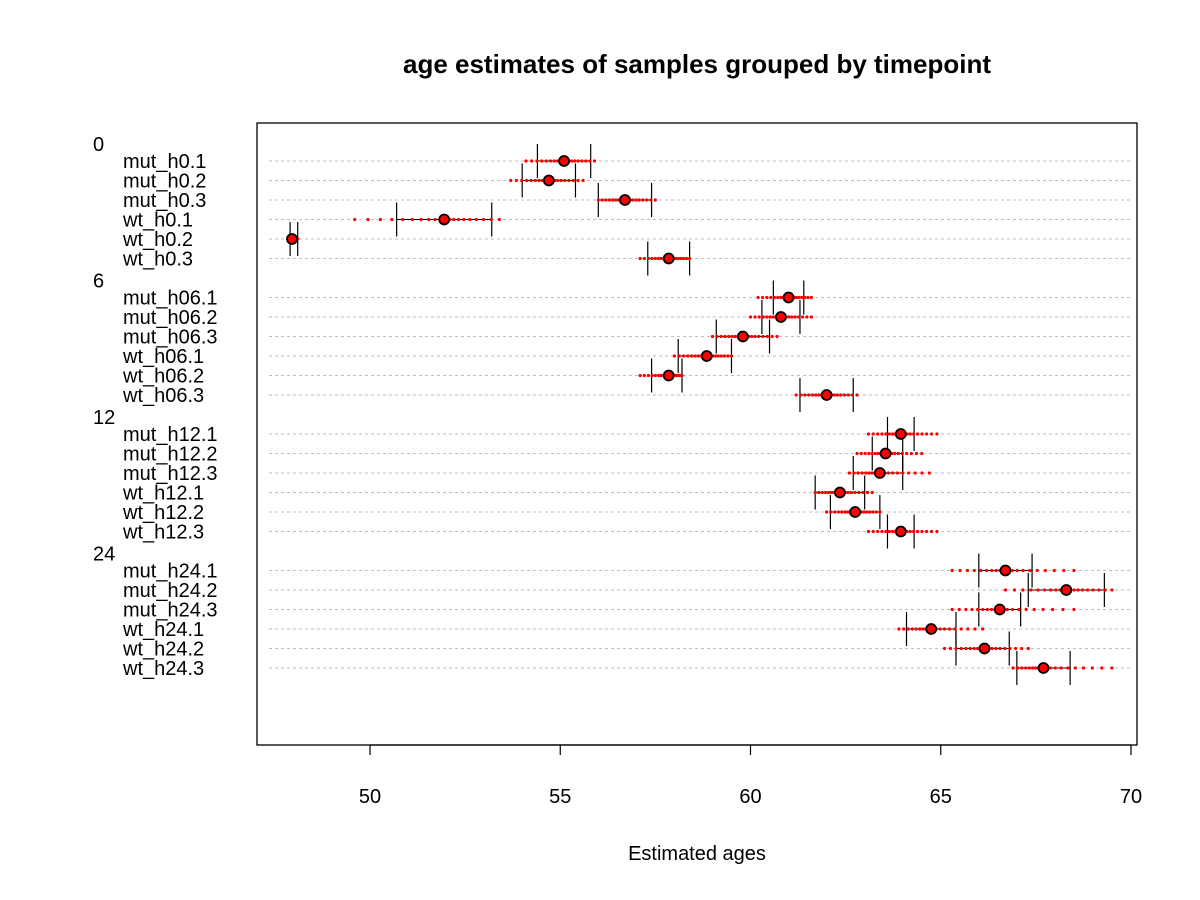 The width and height of the screenshot is (1200, 900). I want to click on x-axis-label: Estimated ages, so click(697, 854).